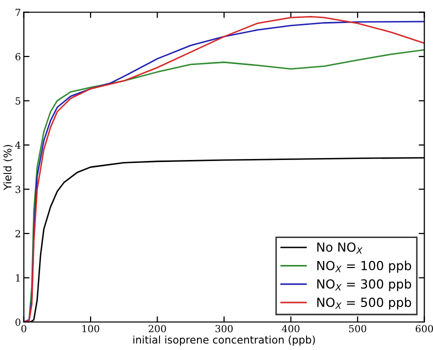  I want to click on legend-label: NO$_{X}$ = 300 ppb, so click(364, 285).